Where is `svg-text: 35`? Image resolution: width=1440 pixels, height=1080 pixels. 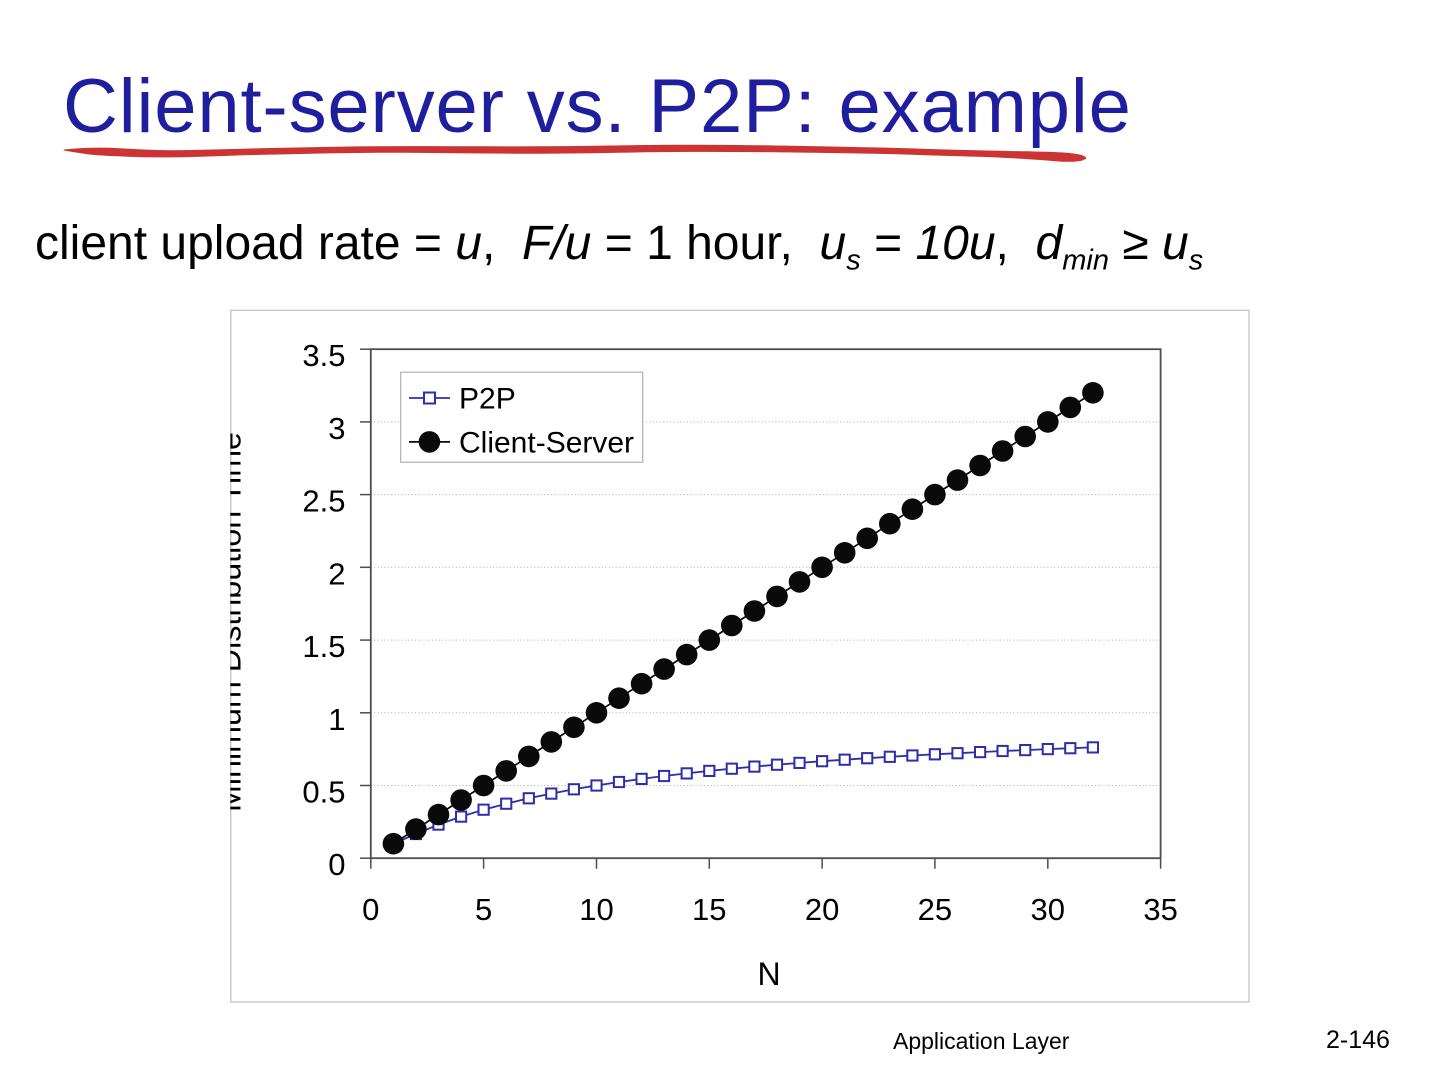
svg-text: 35 is located at coordinates (1160, 909).